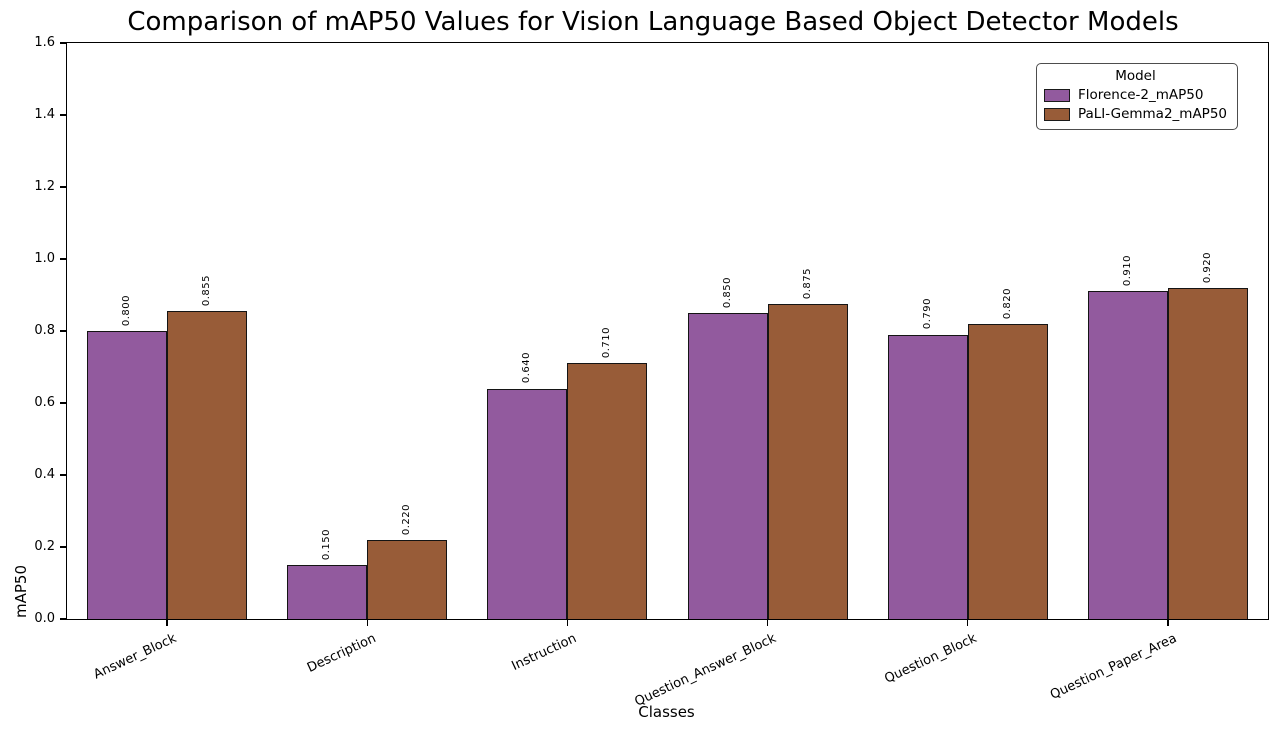 The width and height of the screenshot is (1280, 738). What do you see at coordinates (44, 114) in the screenshot?
I see `y-tick-label: 1.4` at bounding box center [44, 114].